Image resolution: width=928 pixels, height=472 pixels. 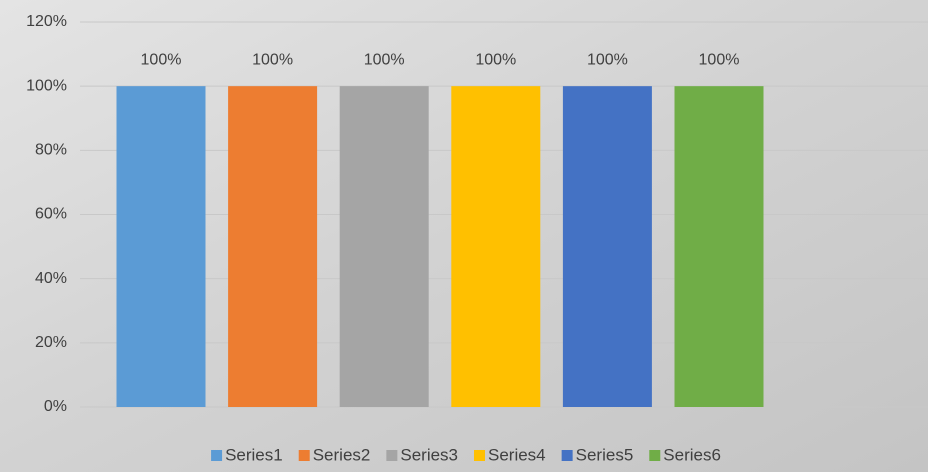 I want to click on y-tick-label: 20%, so click(x=51, y=342).